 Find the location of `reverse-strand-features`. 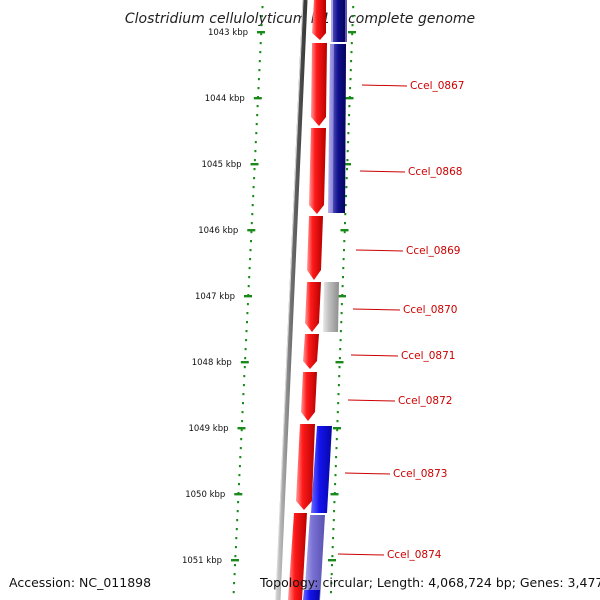

reverse-strand-features is located at coordinates (325, 300).